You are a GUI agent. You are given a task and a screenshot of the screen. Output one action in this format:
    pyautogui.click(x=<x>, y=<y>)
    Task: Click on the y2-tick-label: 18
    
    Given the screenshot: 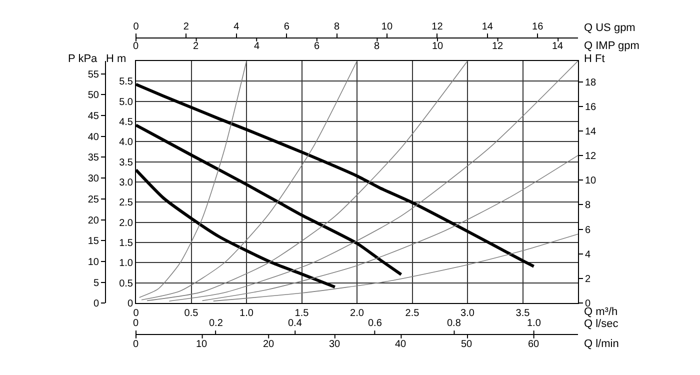 What is the action you would take?
    pyautogui.click(x=591, y=82)
    